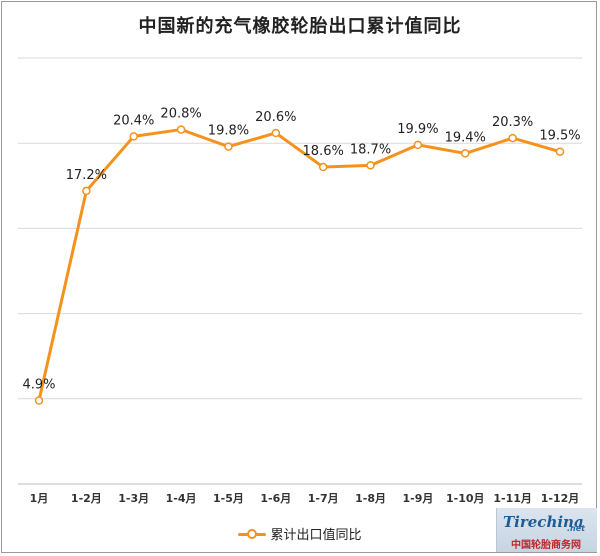 The width and height of the screenshot is (600, 556). What do you see at coordinates (86, 498) in the screenshot?
I see `x-tick-label: 1-2月` at bounding box center [86, 498].